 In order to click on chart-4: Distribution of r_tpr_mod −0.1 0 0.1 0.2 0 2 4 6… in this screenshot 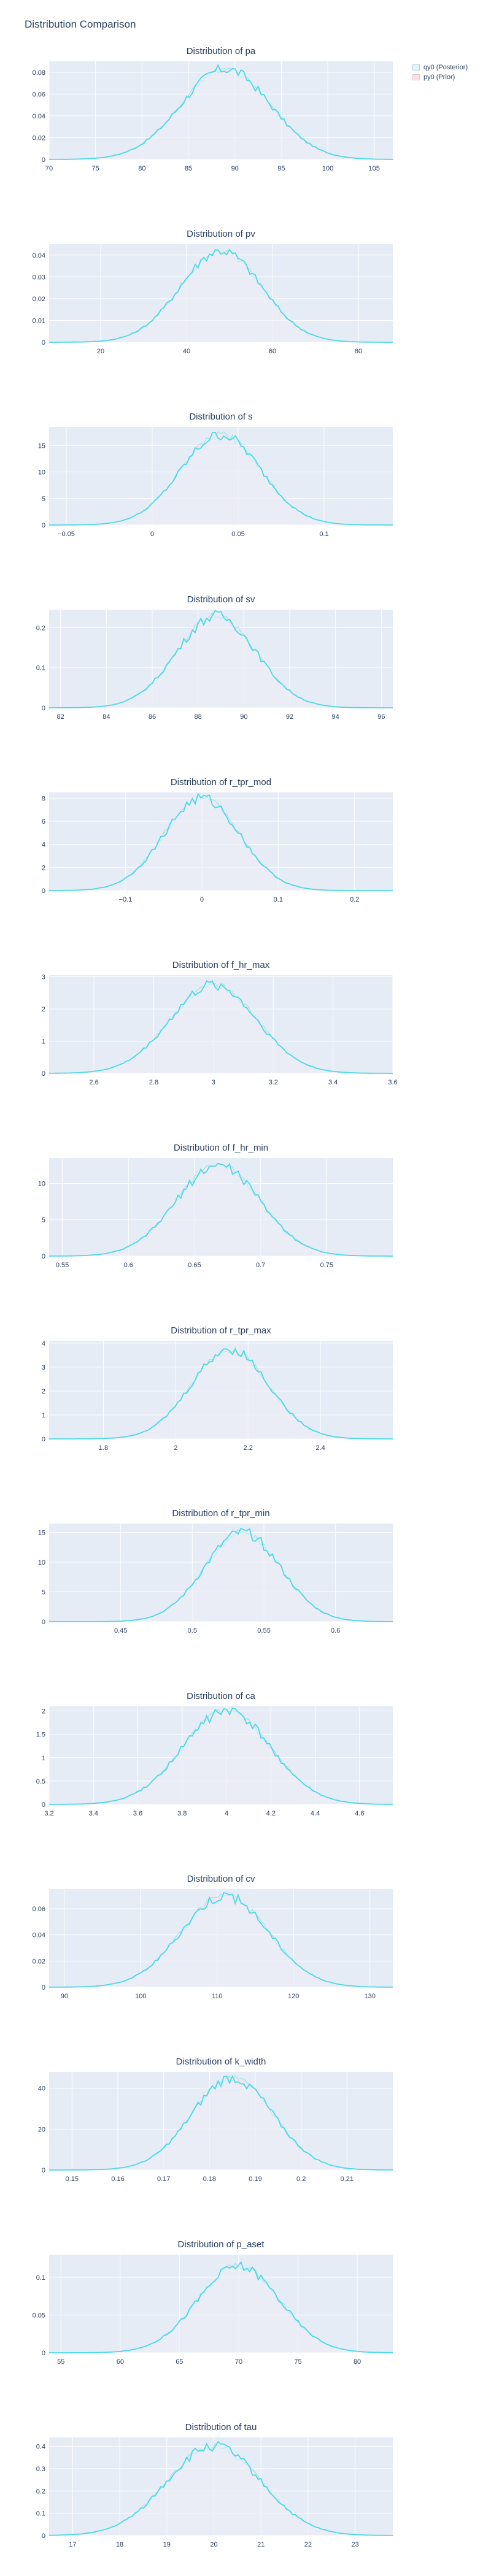, I will do `click(217, 840)`.